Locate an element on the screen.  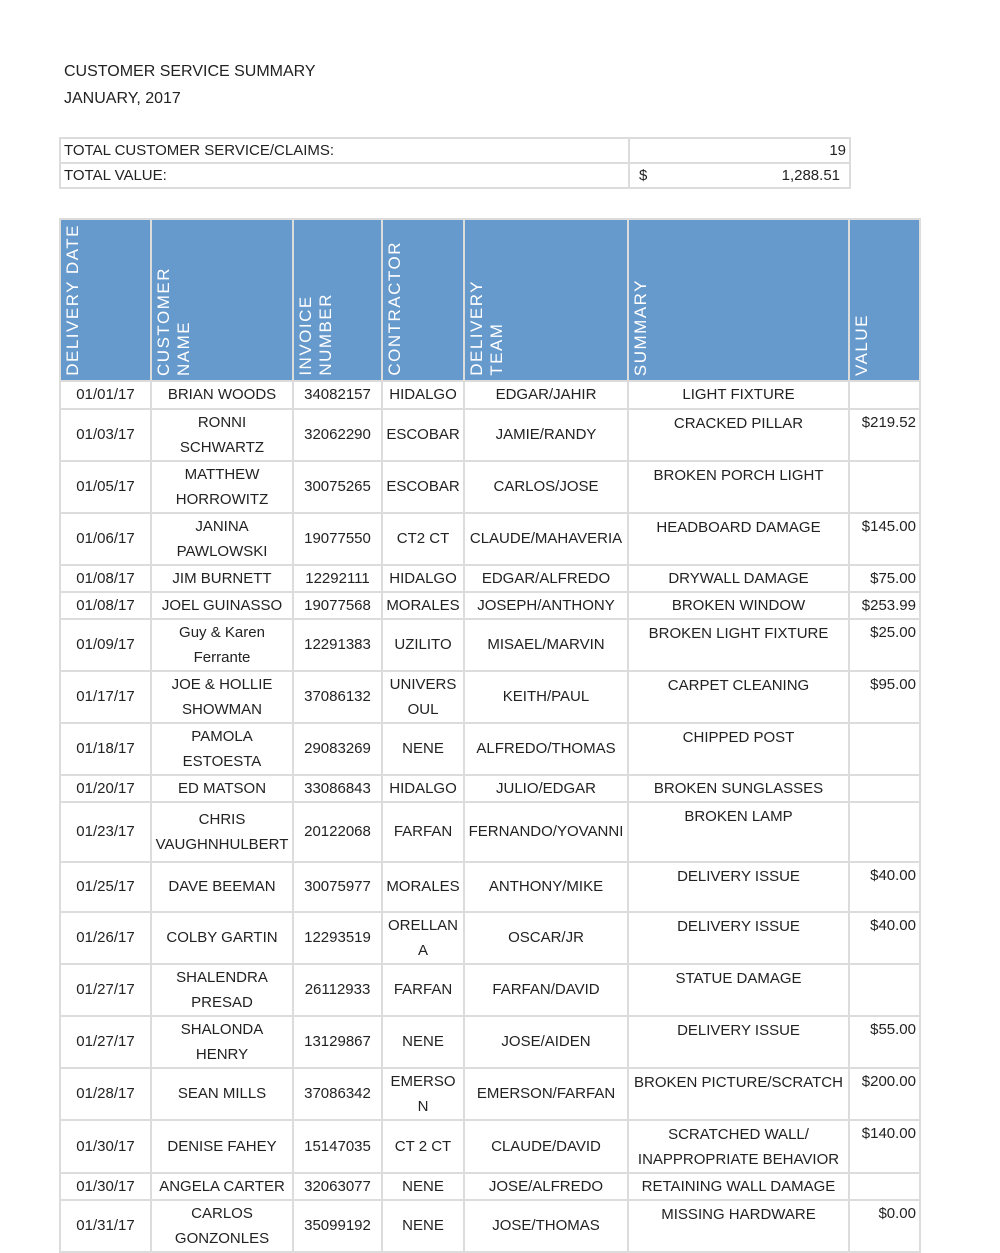
cell-summary: CHIPPED POST is located at coordinates (738, 748).